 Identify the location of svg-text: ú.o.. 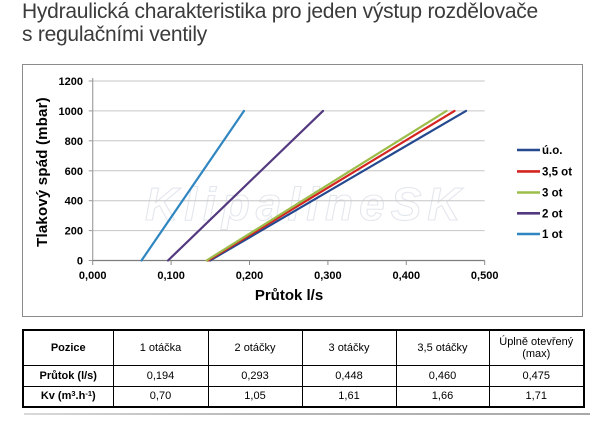
(552, 151).